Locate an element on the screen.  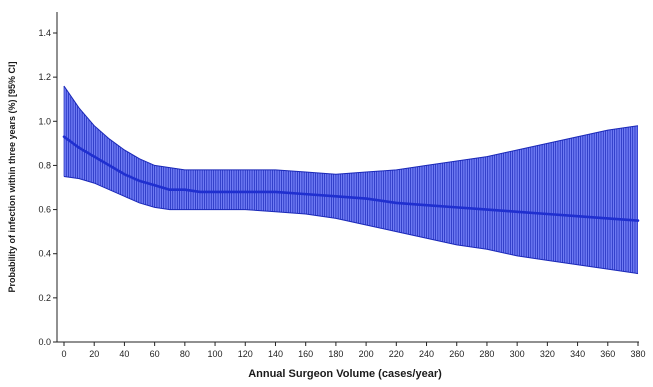
x-tick-label: 320 is located at coordinates (547, 354).